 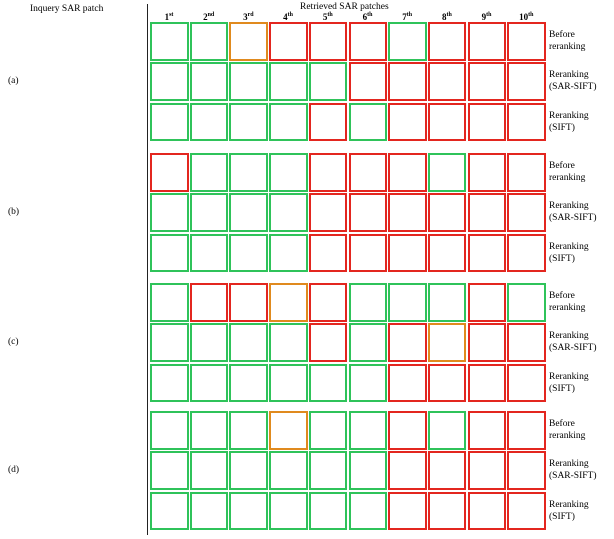 What do you see at coordinates (344, 7) in the screenshot?
I see `retrieved-title: Retrieved SAR patches` at bounding box center [344, 7].